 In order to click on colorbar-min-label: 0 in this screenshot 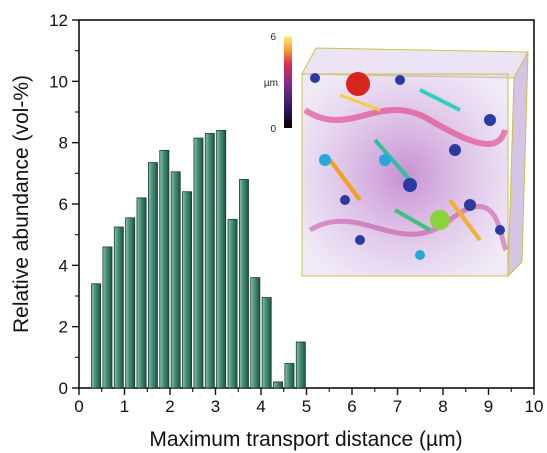, I will do `click(273, 129)`.